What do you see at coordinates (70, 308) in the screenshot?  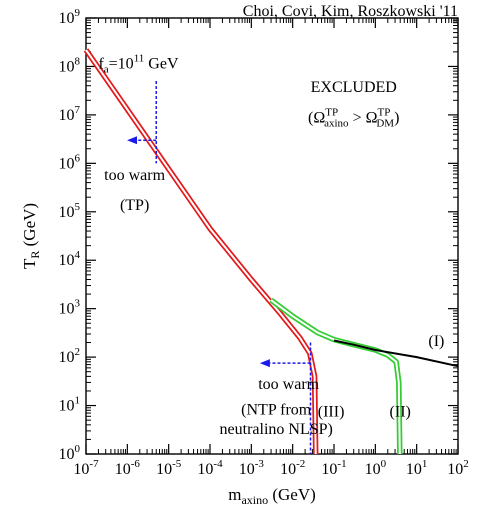 I see `y-tick-label: 10³` at bounding box center [70, 308].